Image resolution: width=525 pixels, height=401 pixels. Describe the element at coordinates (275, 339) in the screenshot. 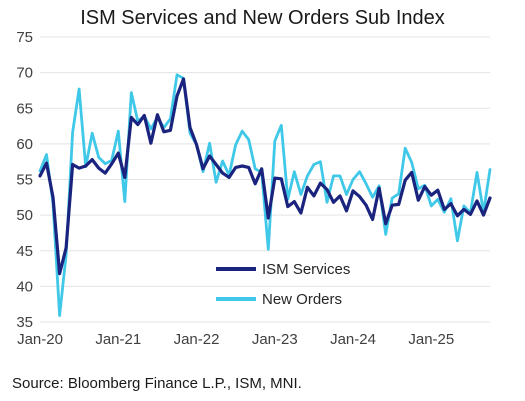

I see `x-tick-label: Jan-23` at that location.